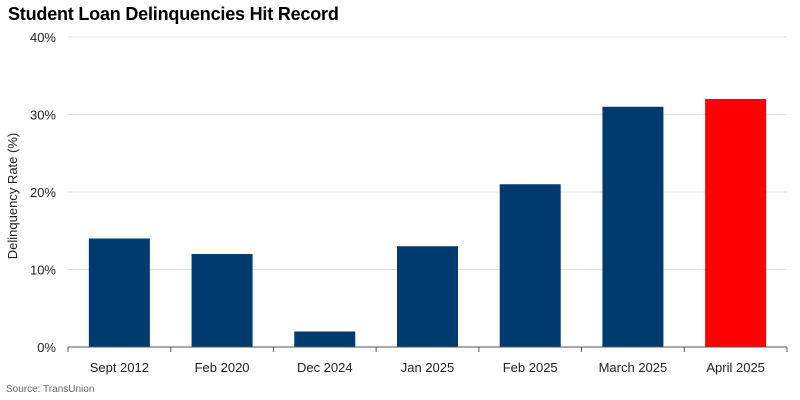 The height and width of the screenshot is (400, 800). I want to click on y-tick-label: 0%, so click(46, 347).